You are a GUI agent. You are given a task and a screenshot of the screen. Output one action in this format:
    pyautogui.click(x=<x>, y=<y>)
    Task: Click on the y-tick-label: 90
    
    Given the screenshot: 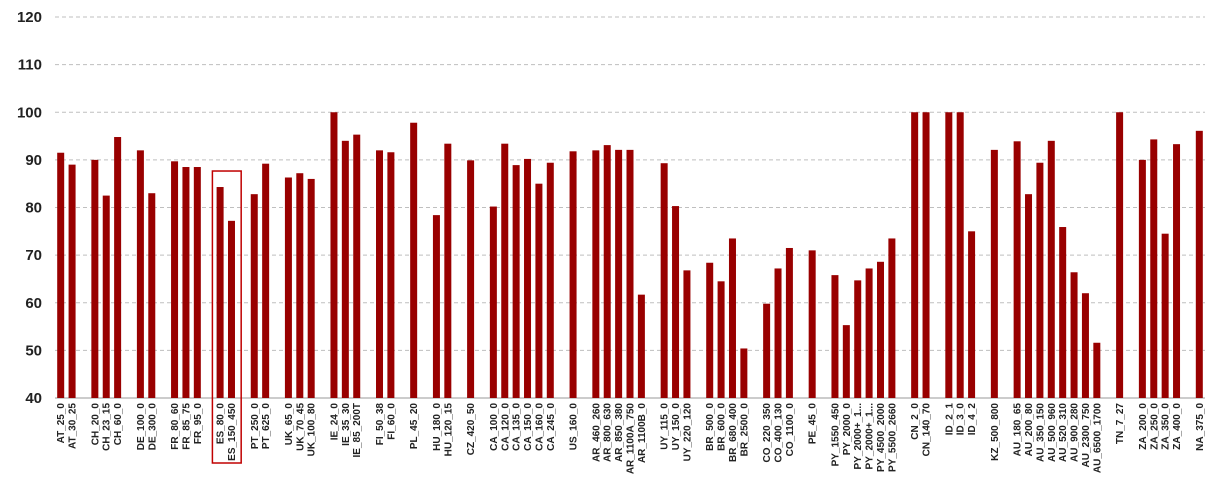 What is the action you would take?
    pyautogui.click(x=33, y=160)
    